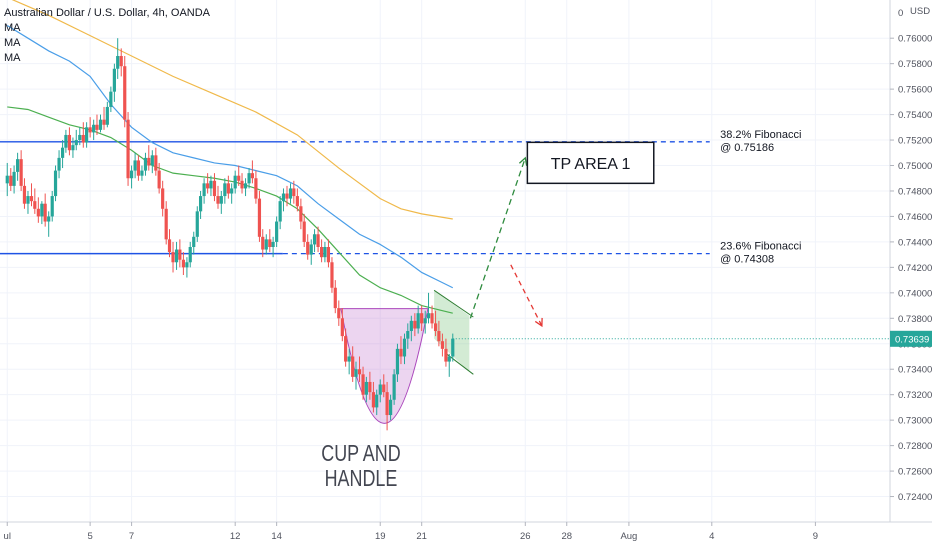  I want to click on current-price-label: 0.73639, so click(912, 339).